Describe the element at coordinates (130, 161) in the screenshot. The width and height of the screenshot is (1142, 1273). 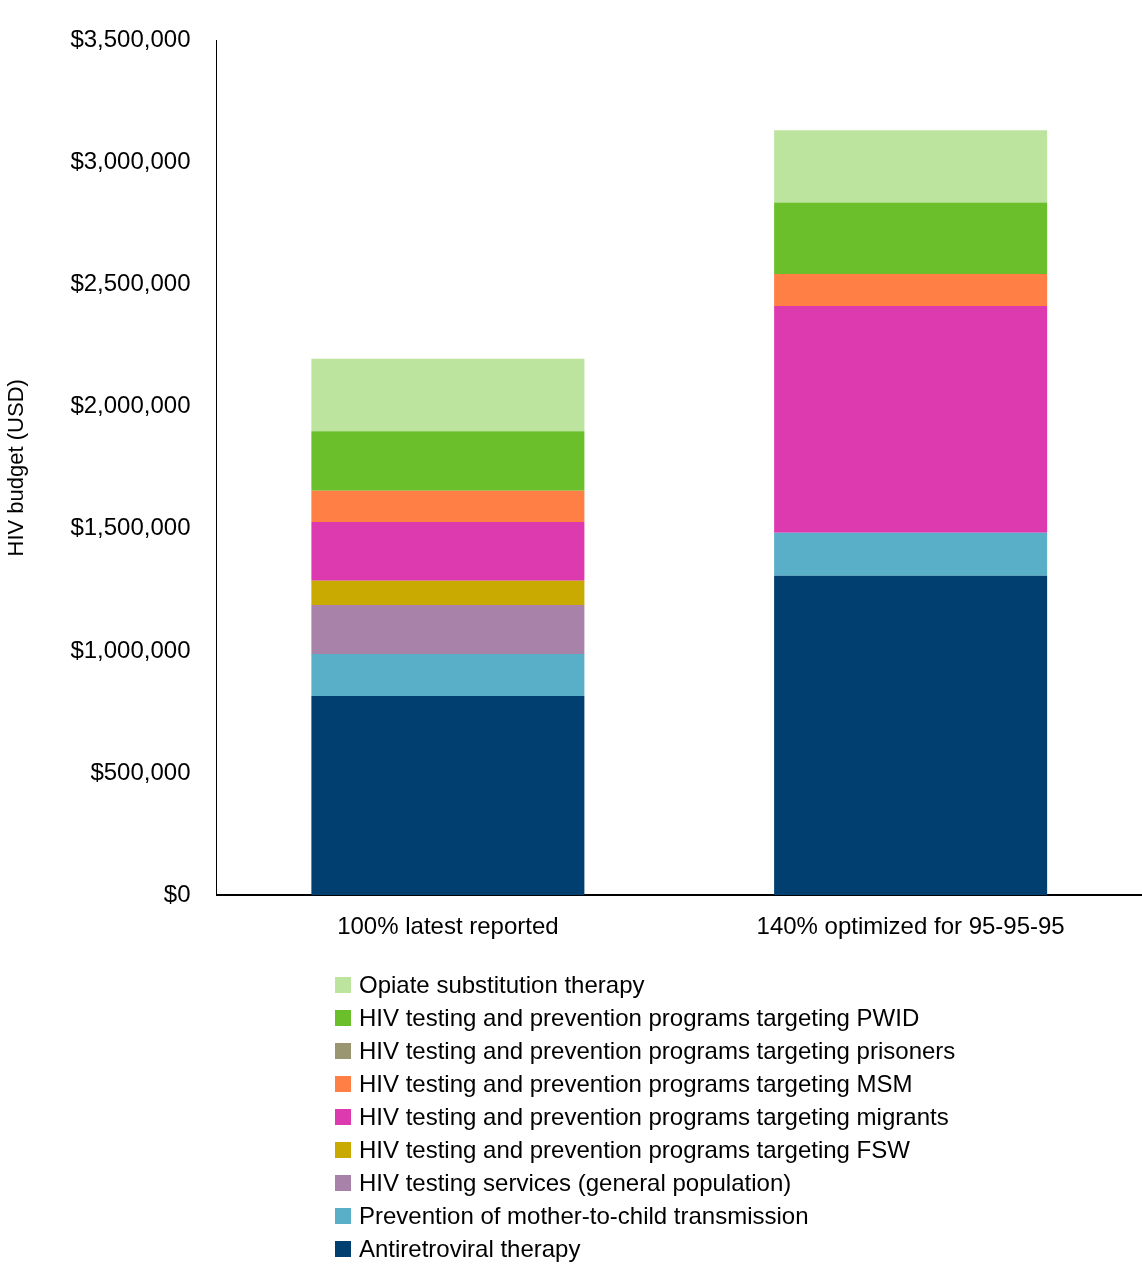
I see `y-tick-label: $3,000,000` at that location.